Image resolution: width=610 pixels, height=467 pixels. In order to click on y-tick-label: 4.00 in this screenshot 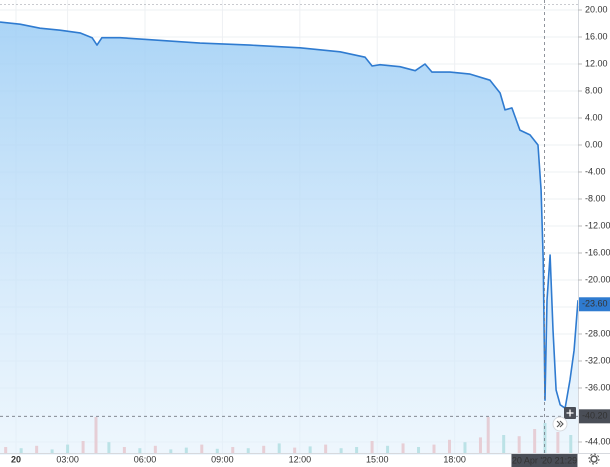, I will do `click(594, 117)`.